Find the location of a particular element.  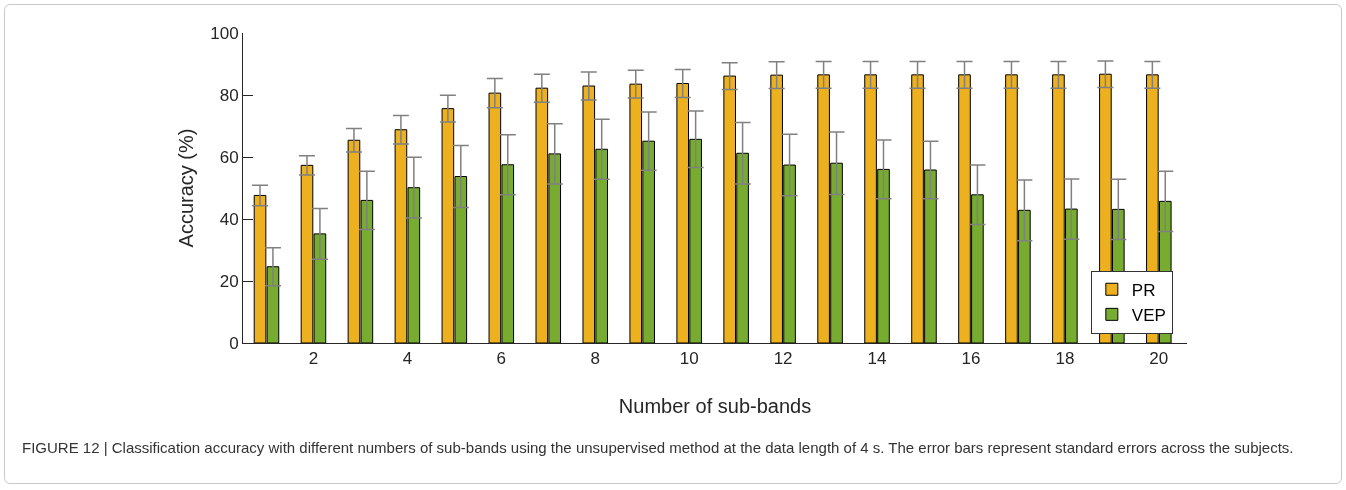

y-tick-label: 80 is located at coordinates (229, 95).